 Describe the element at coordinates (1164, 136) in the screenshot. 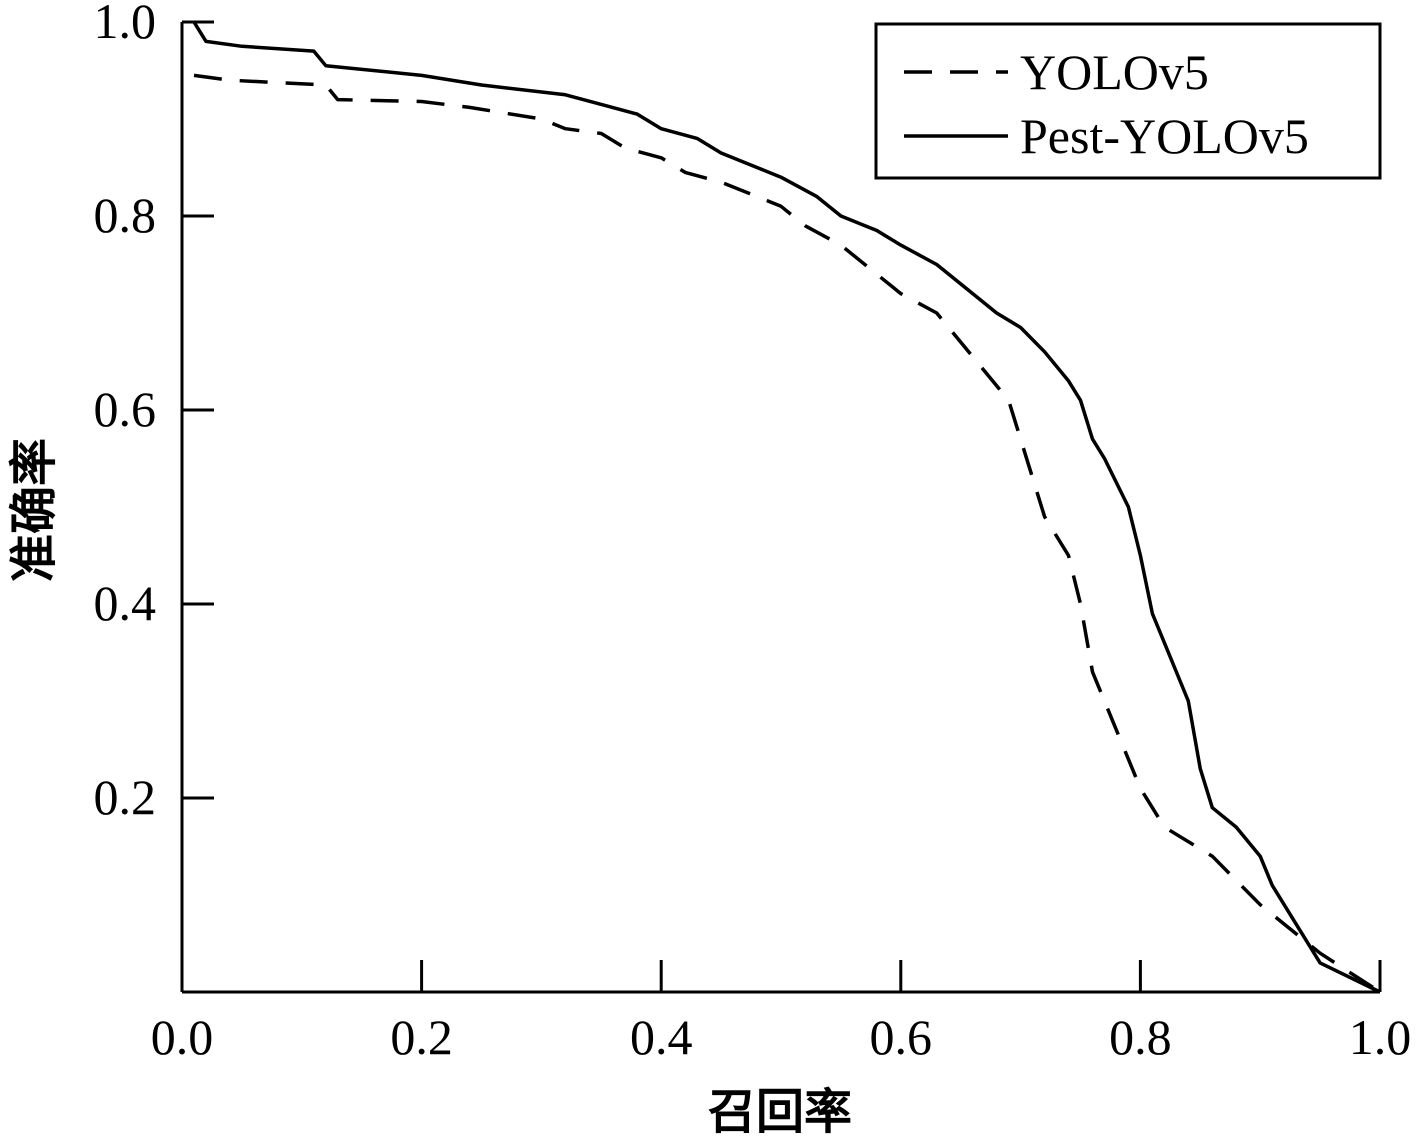

I see `legend-label: Pest-YOLOv5` at that location.